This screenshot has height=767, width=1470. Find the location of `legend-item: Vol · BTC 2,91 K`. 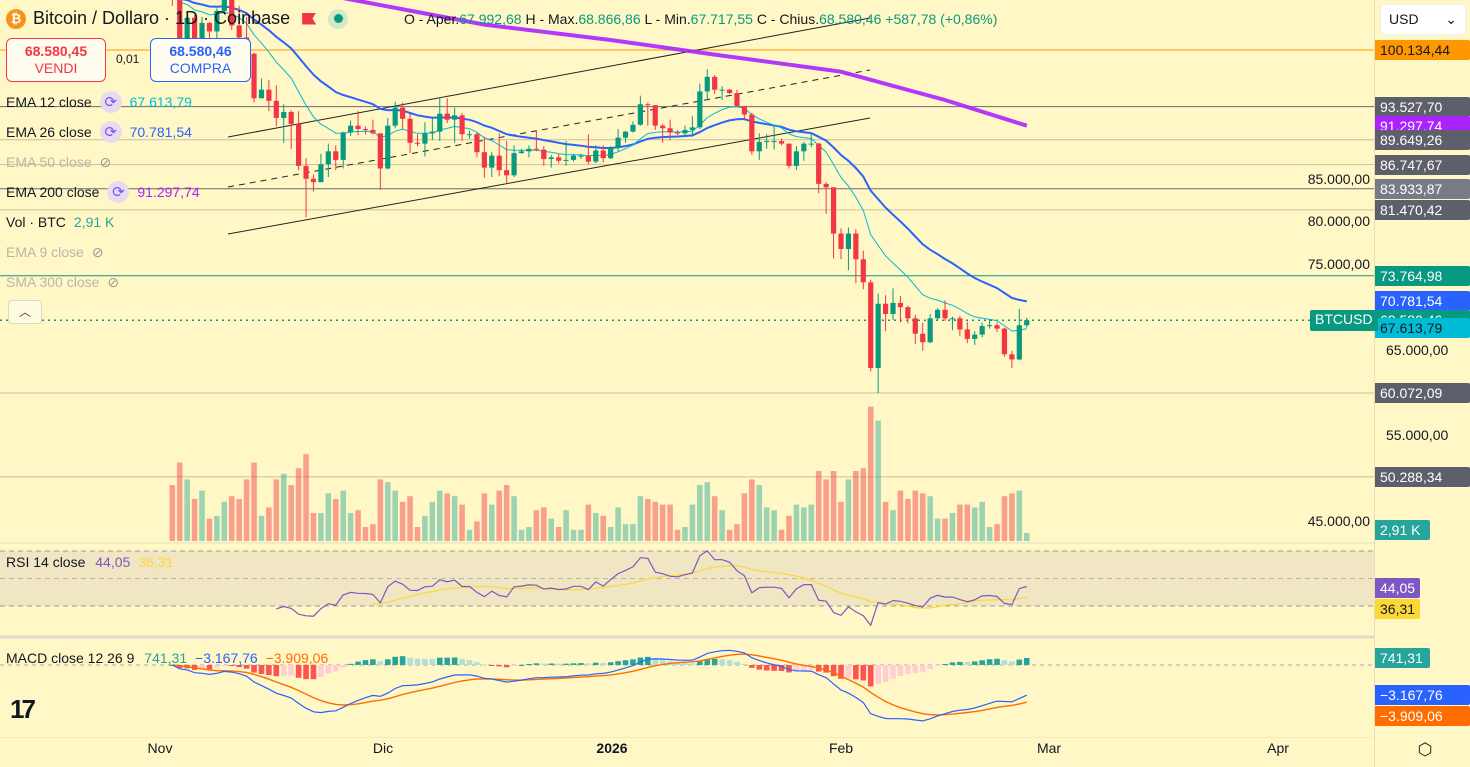

legend-item: Vol · BTC 2,91 K is located at coordinates (60, 222).